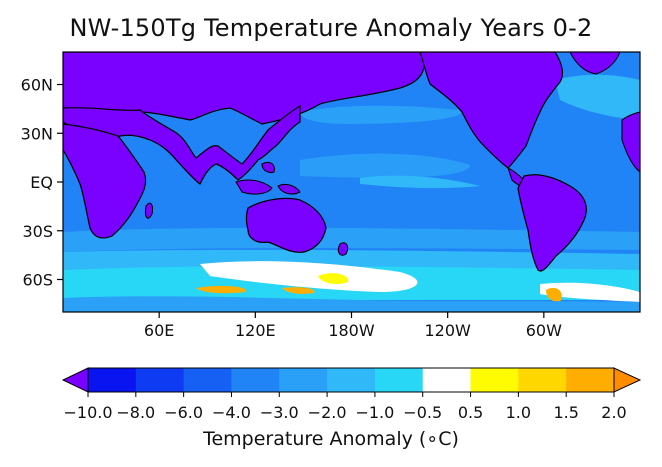  Describe the element at coordinates (309, 276) in the screenshot. I see `warm-anomaly-white` at that location.